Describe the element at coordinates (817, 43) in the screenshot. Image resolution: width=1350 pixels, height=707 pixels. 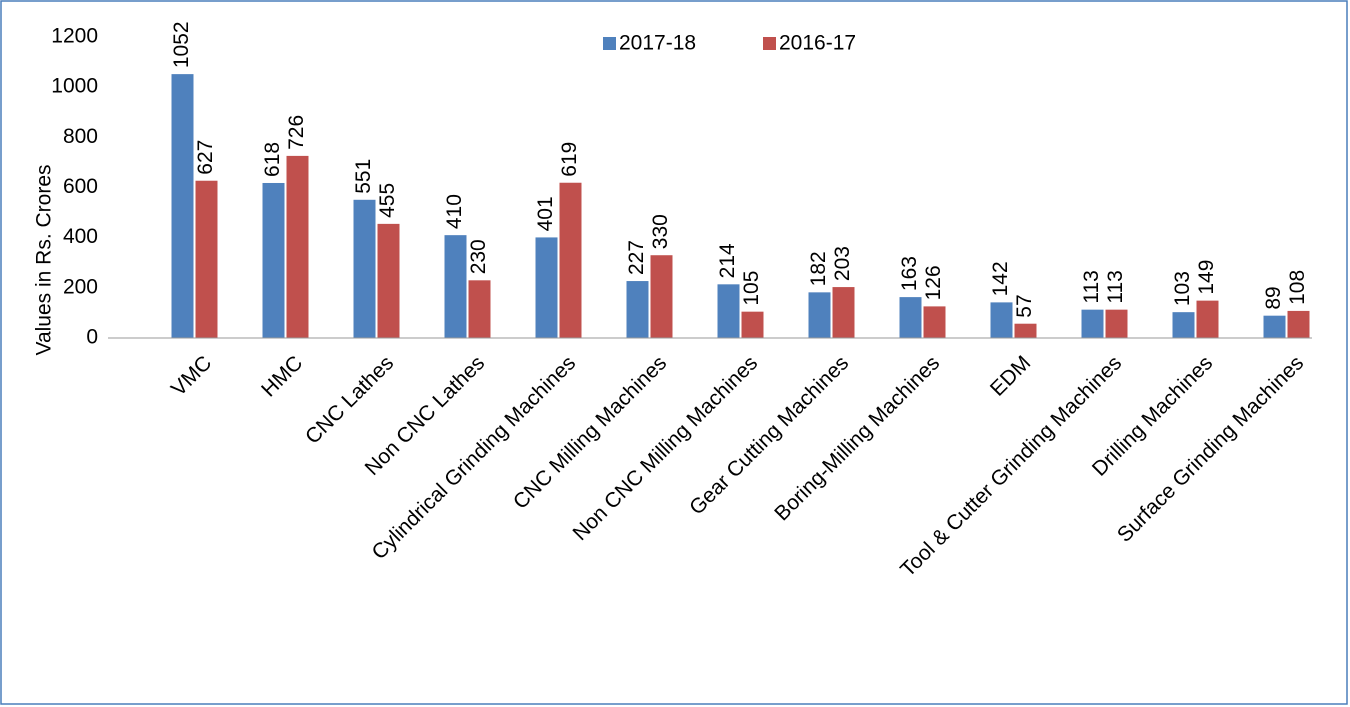
I see `legend-label: 2016-17` at that location.